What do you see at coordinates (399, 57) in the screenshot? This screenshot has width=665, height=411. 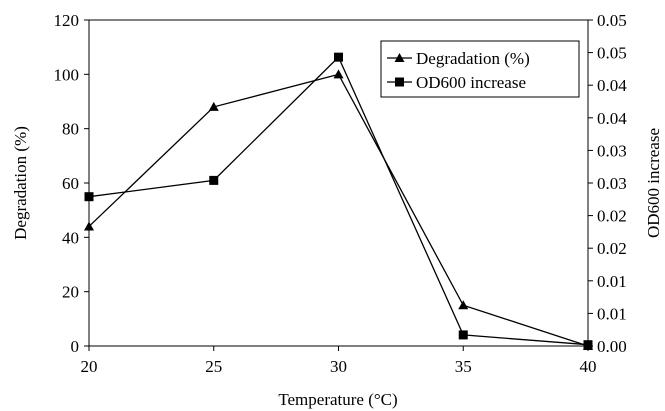 I see `legend-triangle-marker` at bounding box center [399, 57].